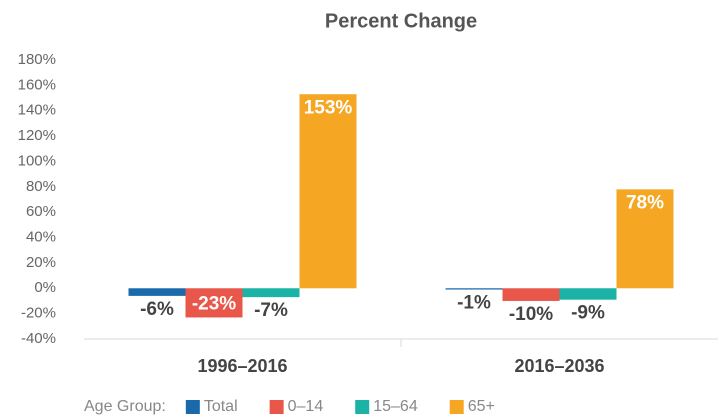 Image resolution: width=726 pixels, height=420 pixels. I want to click on x-tick-label: 1996–2016, so click(242, 366).